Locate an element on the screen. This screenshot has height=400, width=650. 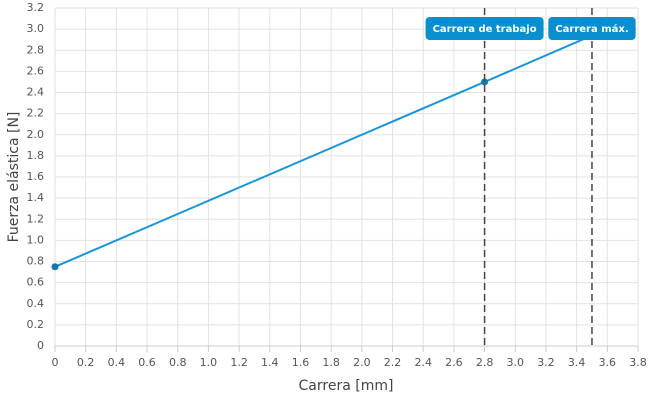
y-tick-label: 1.4 is located at coordinates (36, 197).